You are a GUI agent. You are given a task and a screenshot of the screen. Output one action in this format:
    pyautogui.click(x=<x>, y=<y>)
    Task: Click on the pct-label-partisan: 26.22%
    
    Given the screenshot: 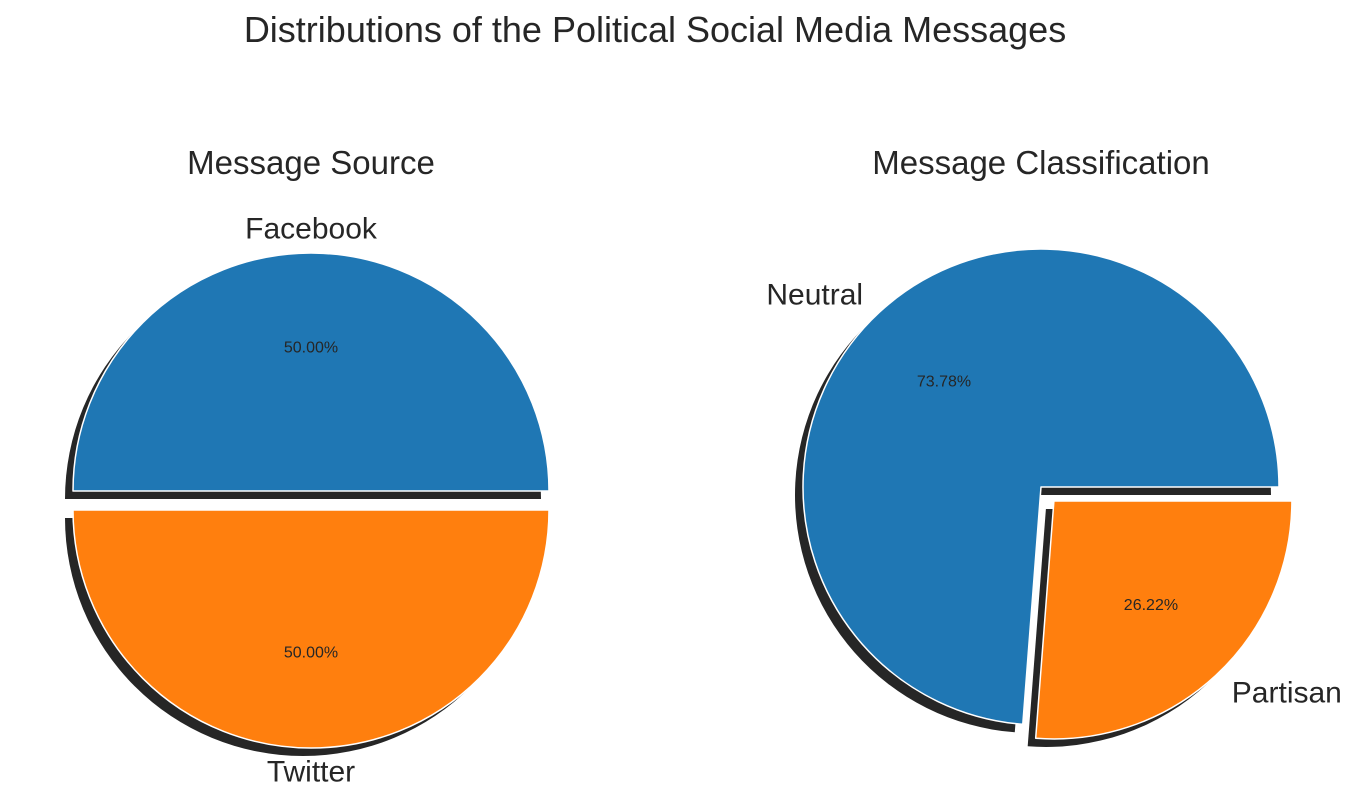 What is the action you would take?
    pyautogui.click(x=1151, y=605)
    